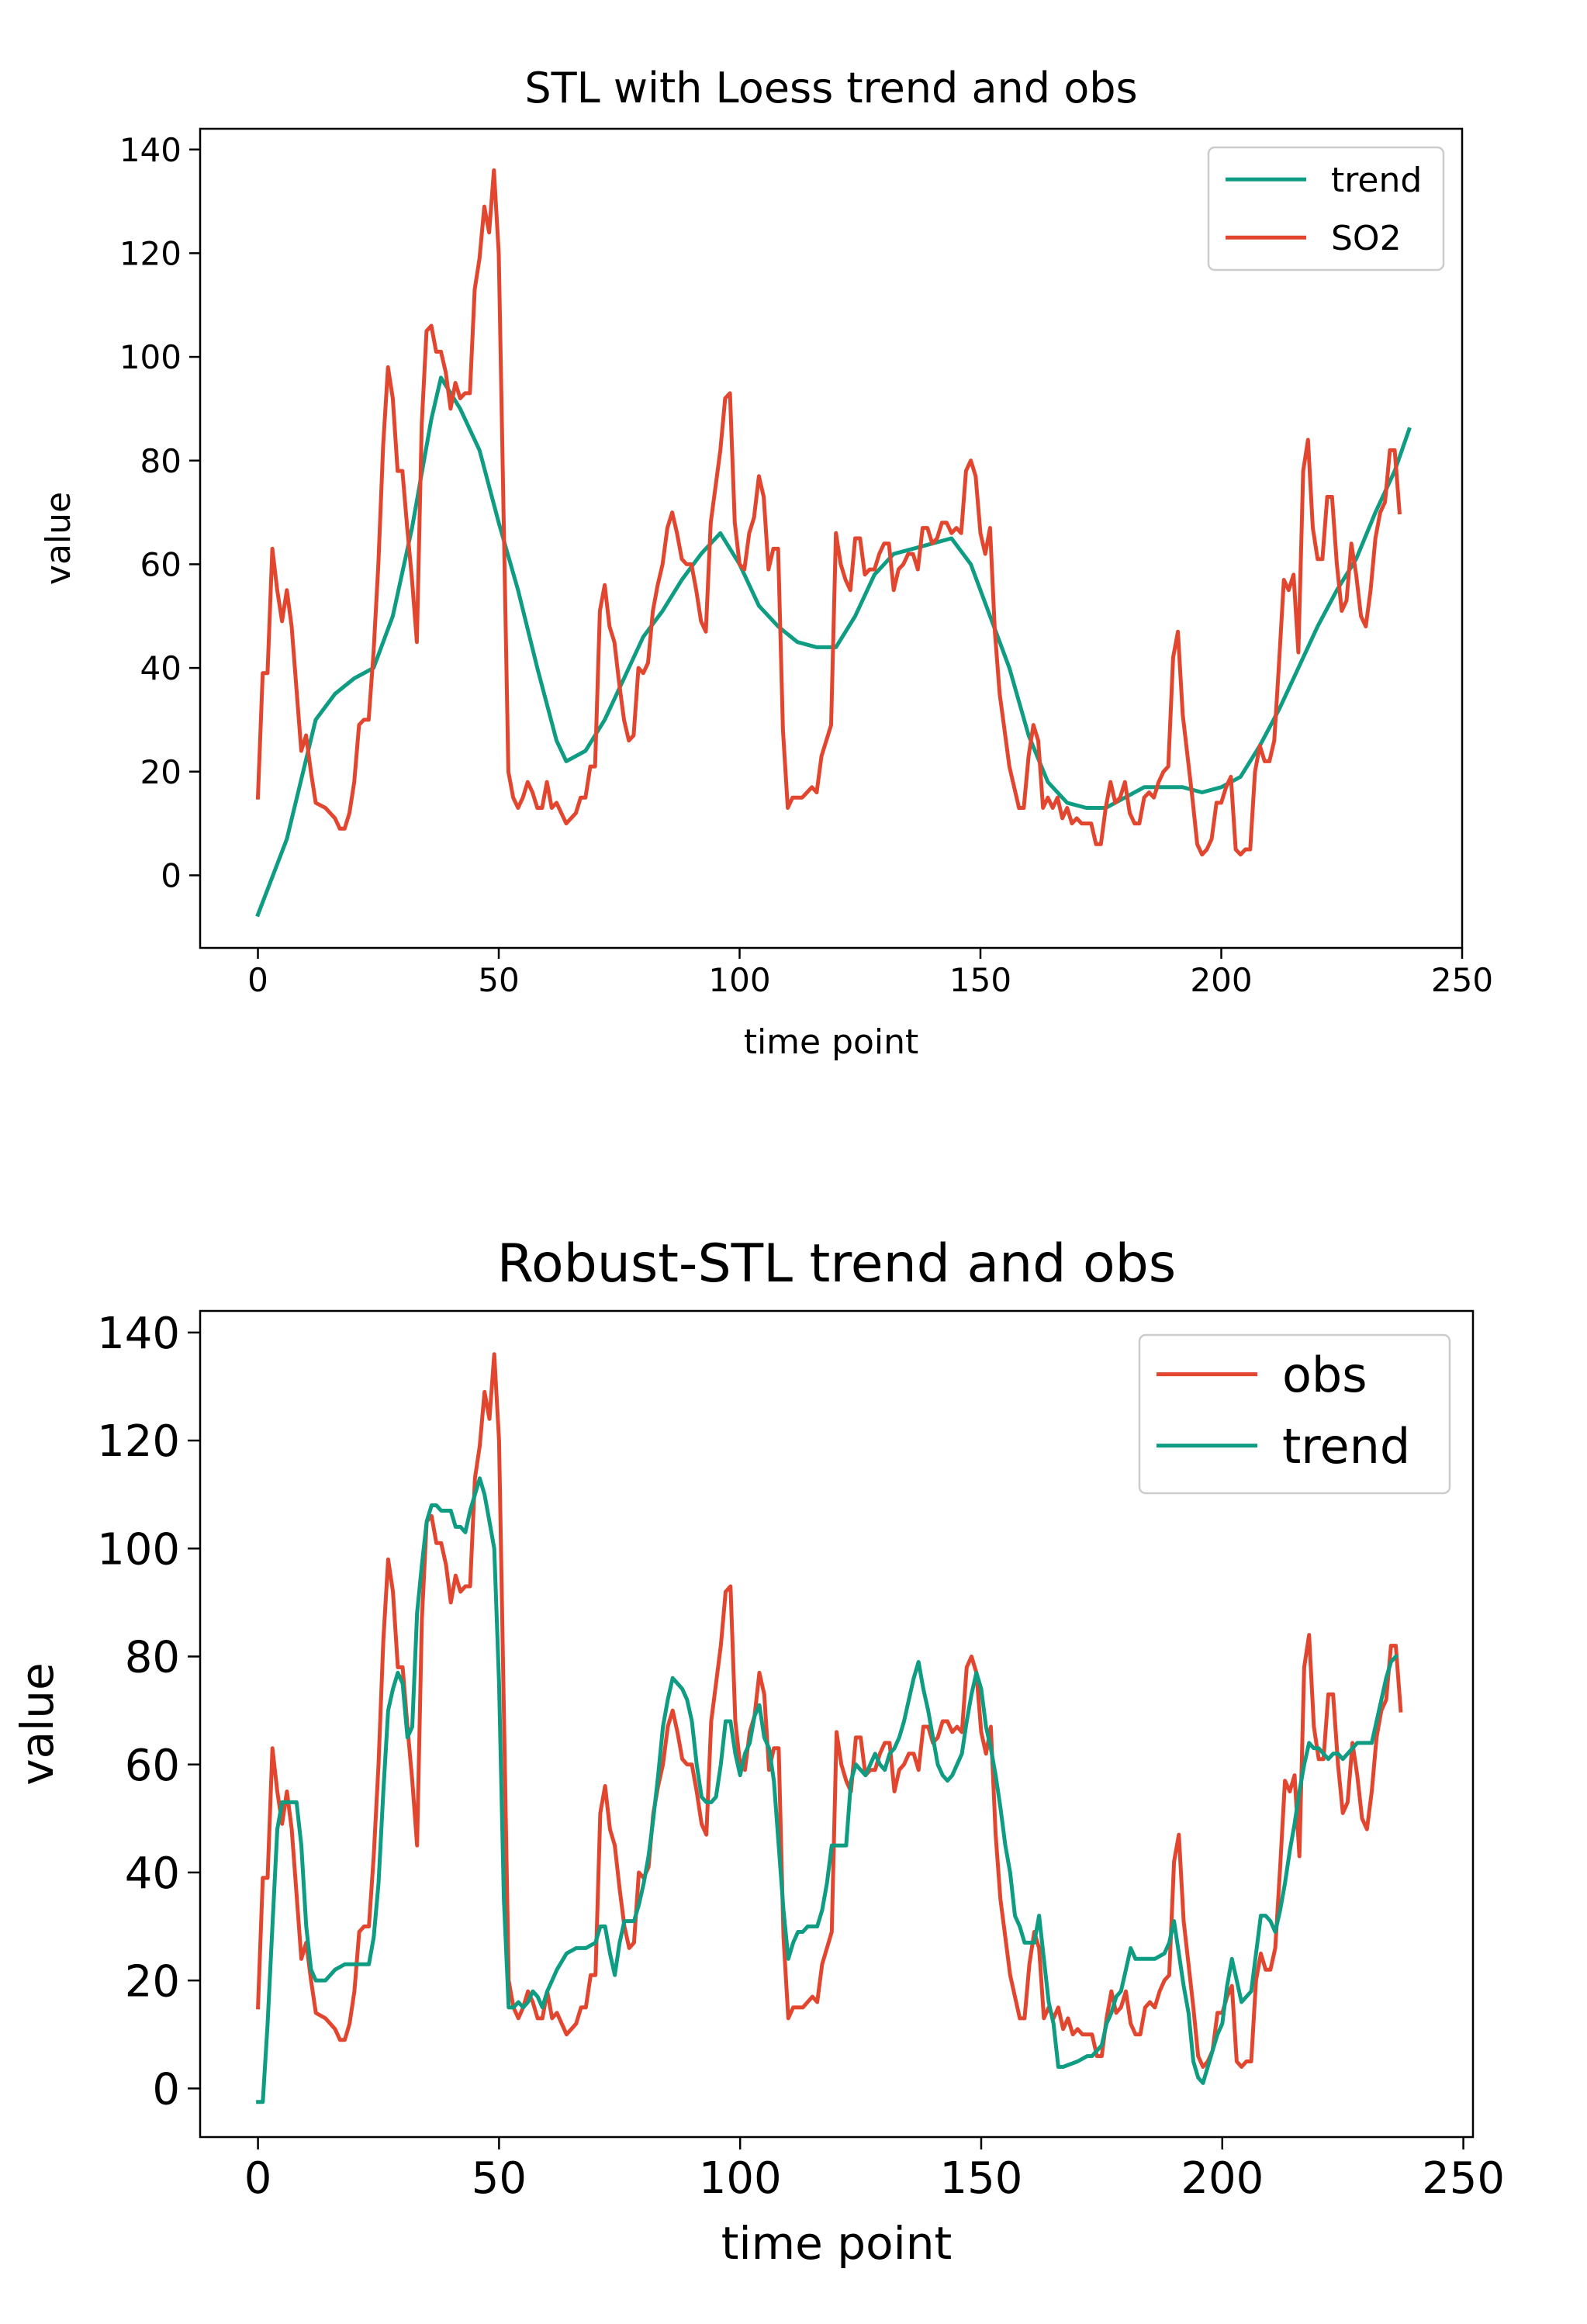 The width and height of the screenshot is (1587, 2324). I want to click on legend: obs trend, so click(1294, 1414).